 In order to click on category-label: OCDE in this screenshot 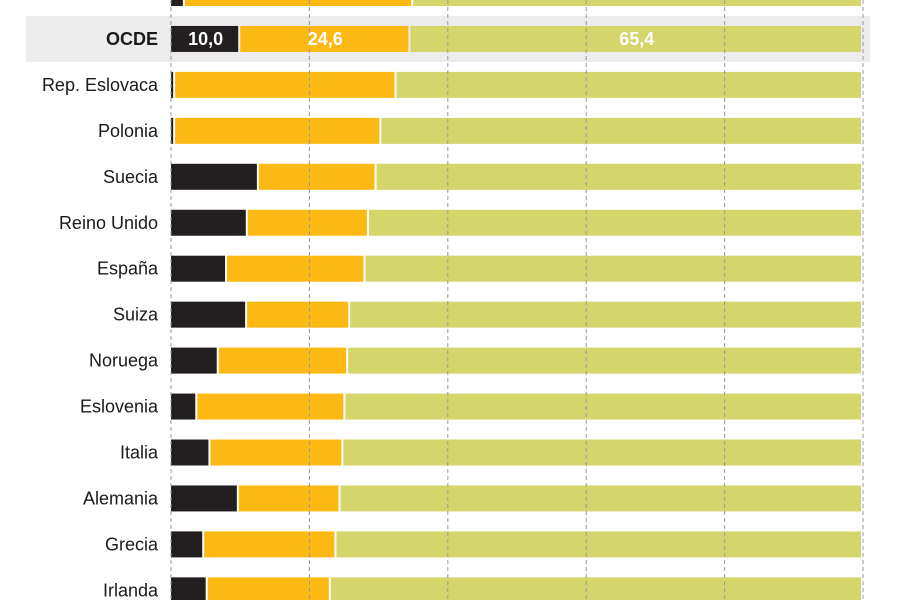, I will do `click(132, 39)`.